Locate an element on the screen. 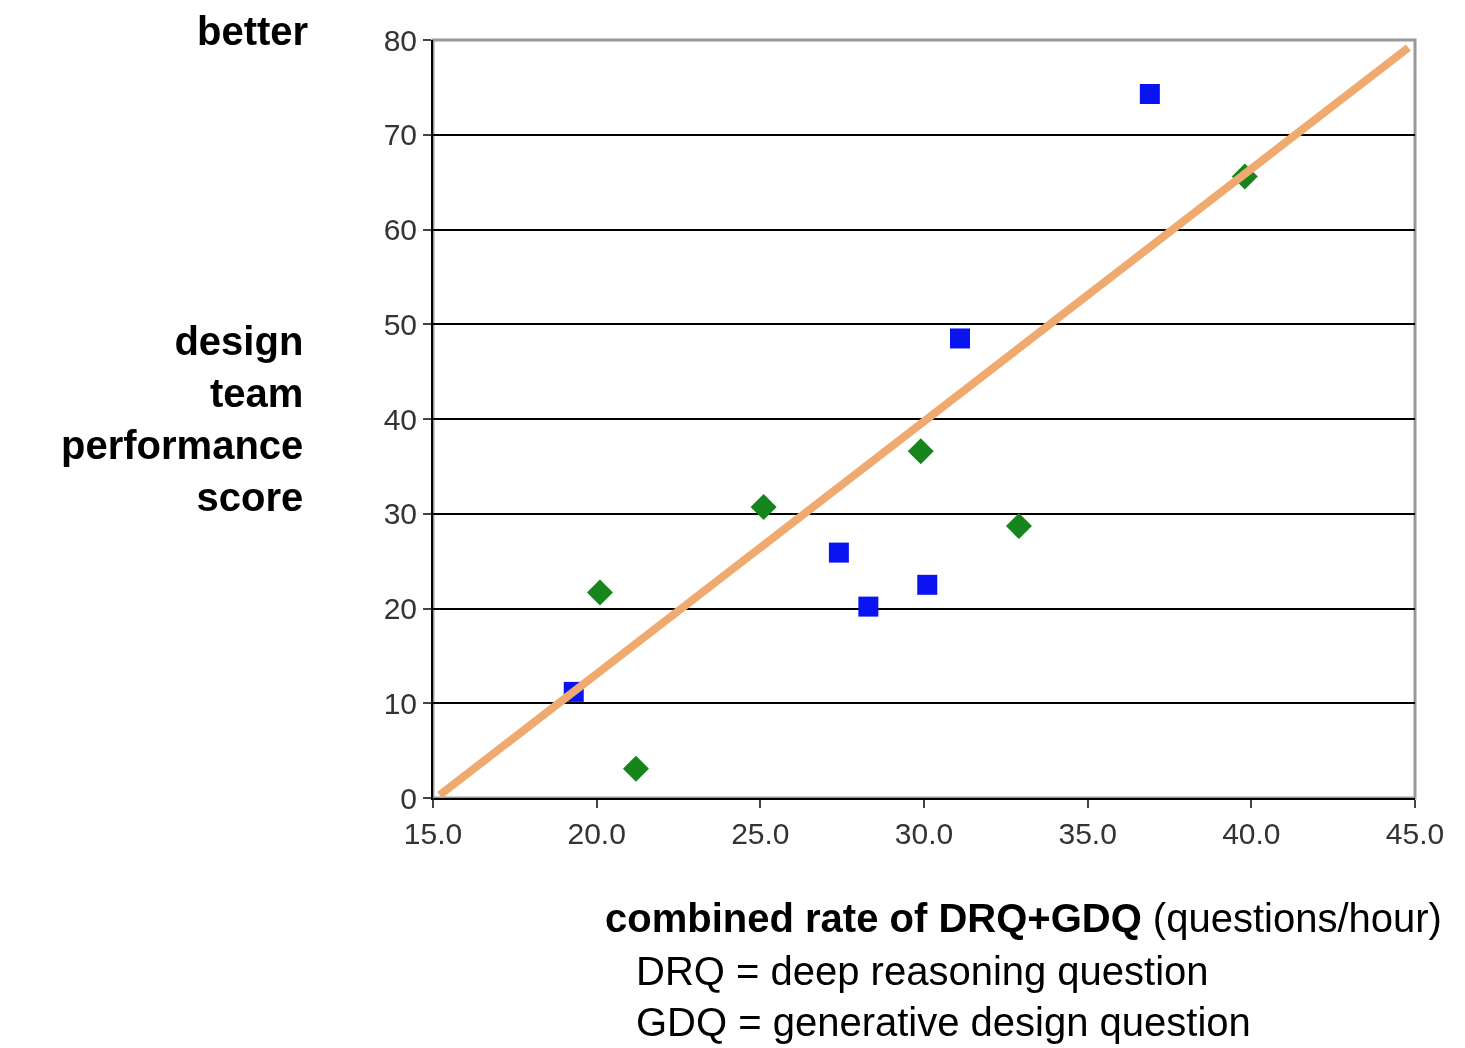 Image resolution: width=1465 pixels, height=1048 pixels. y-tick-label: 40 is located at coordinates (400, 419).